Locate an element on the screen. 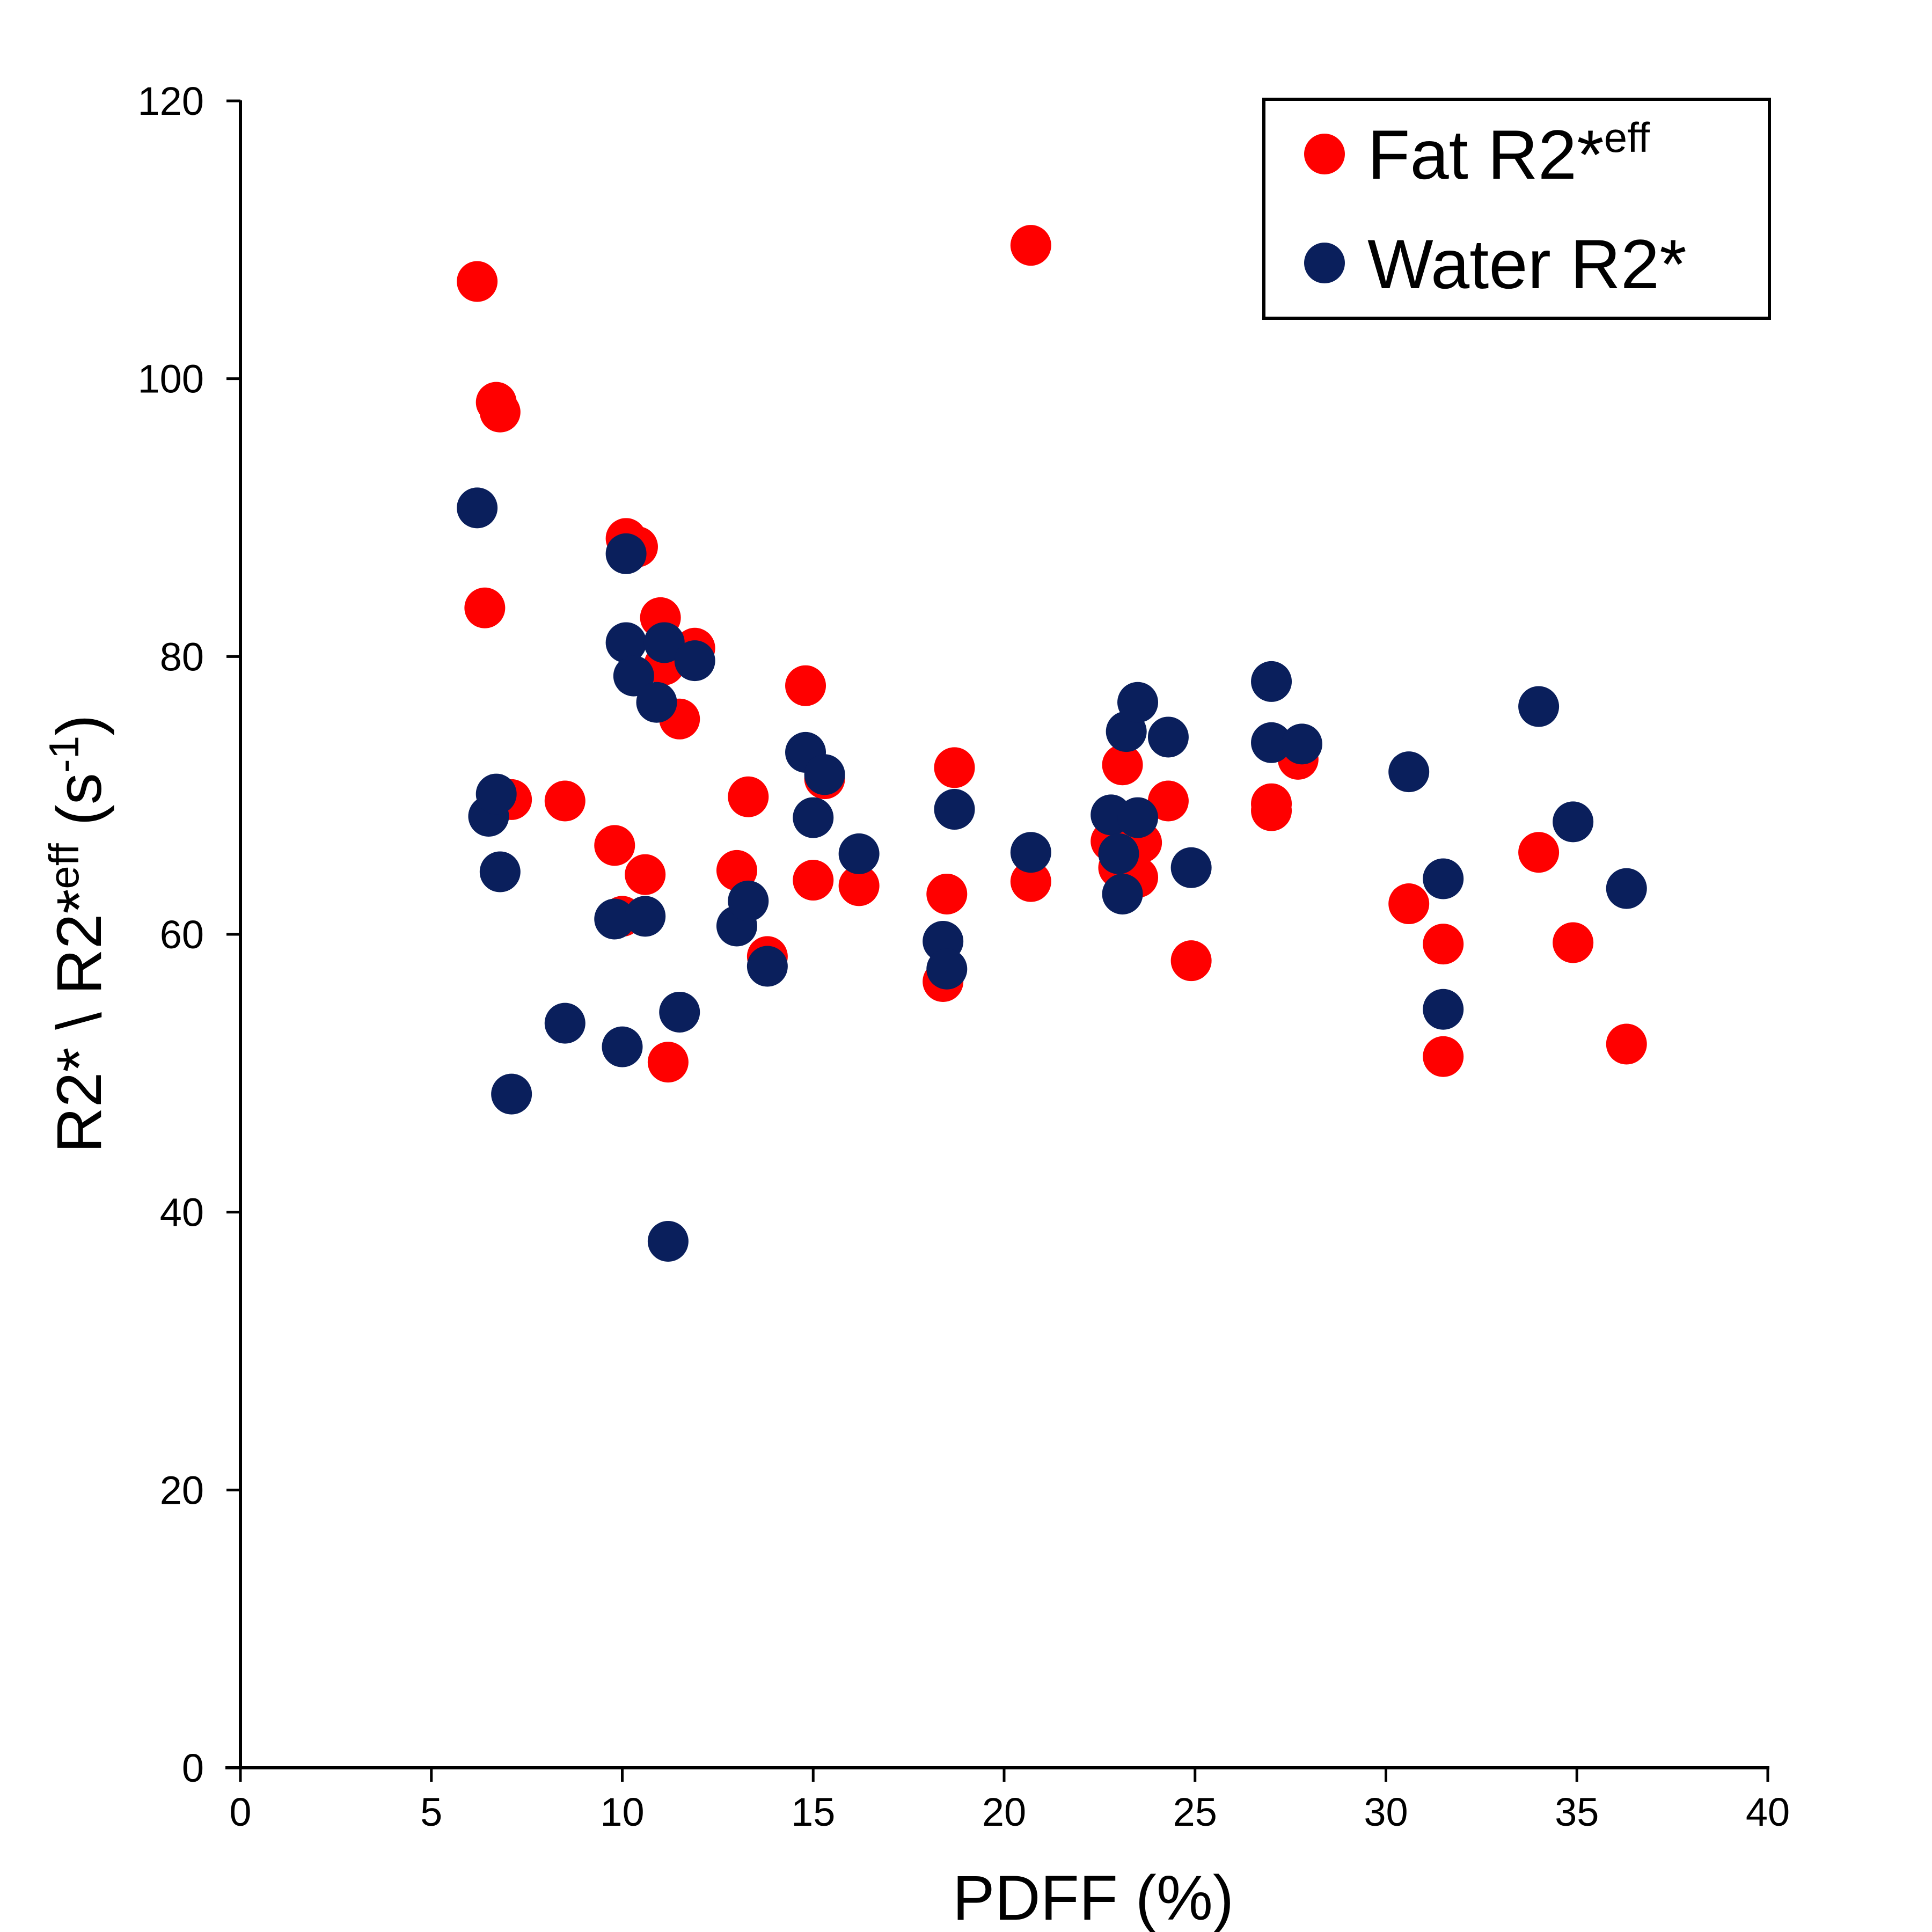 The width and height of the screenshot is (1932, 1932). legend-water-marker is located at coordinates (1324, 263).